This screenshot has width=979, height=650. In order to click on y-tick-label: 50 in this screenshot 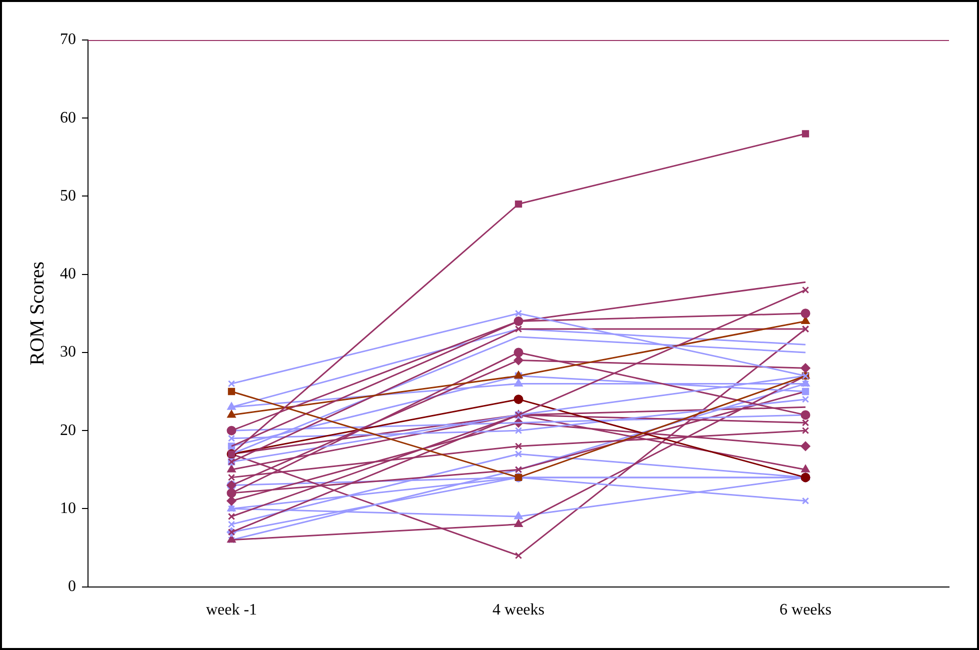, I will do `click(68, 195)`.